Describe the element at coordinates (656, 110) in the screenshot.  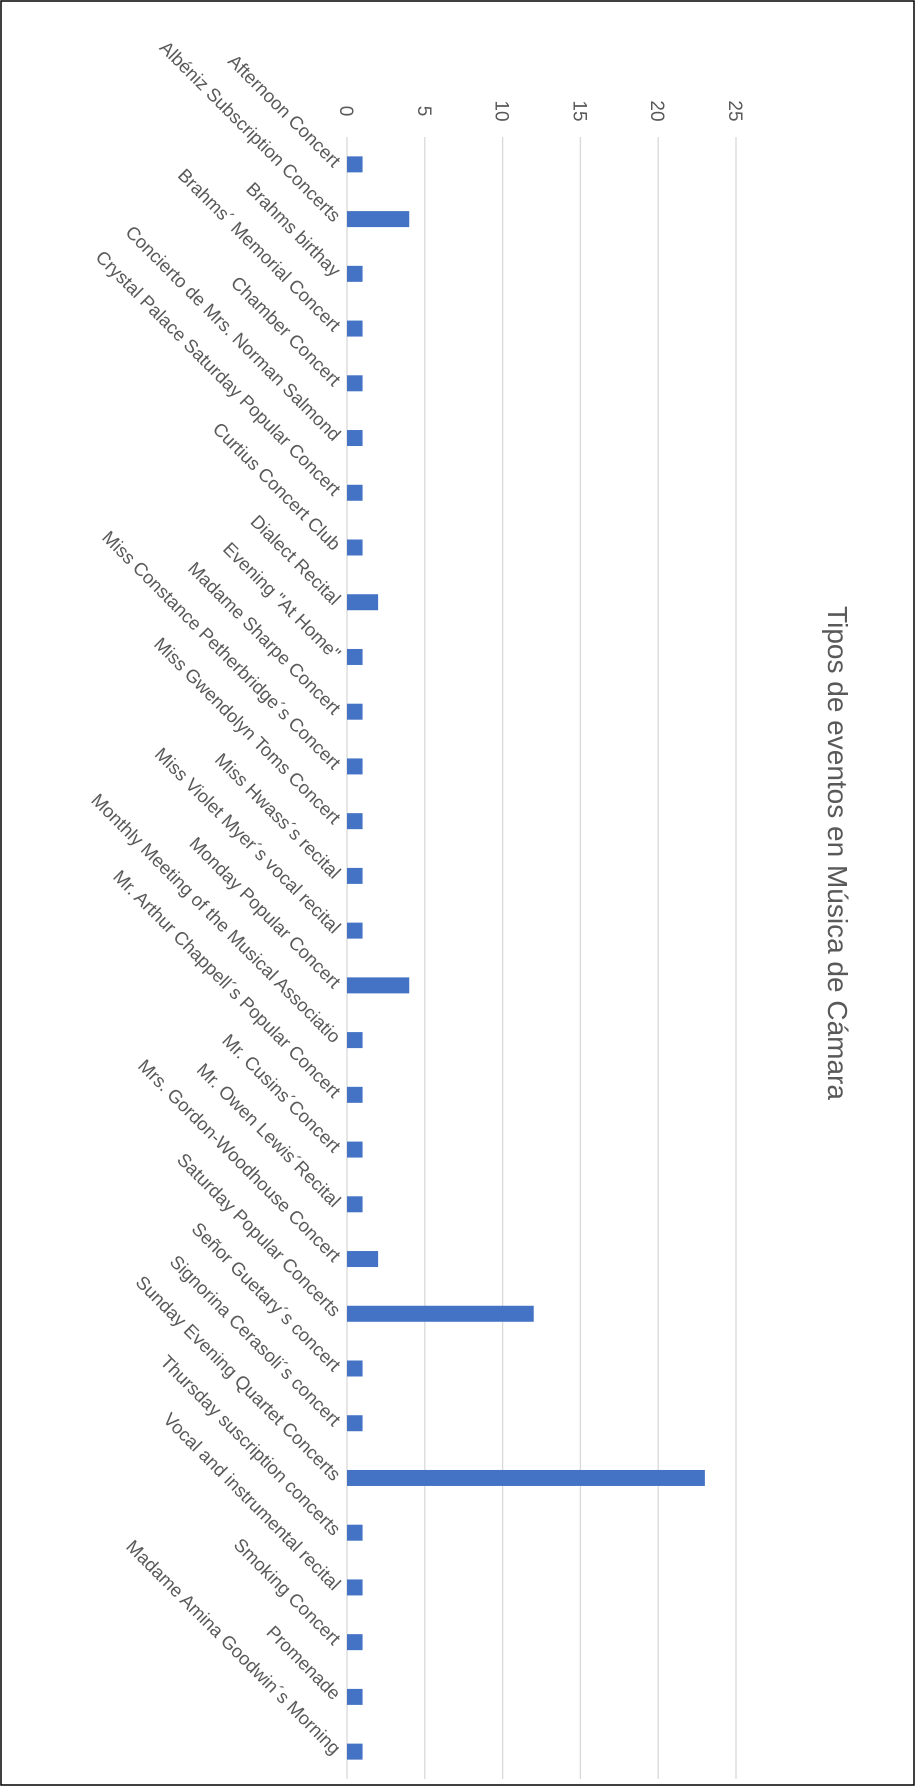
I see `value-tick-label: 20` at that location.